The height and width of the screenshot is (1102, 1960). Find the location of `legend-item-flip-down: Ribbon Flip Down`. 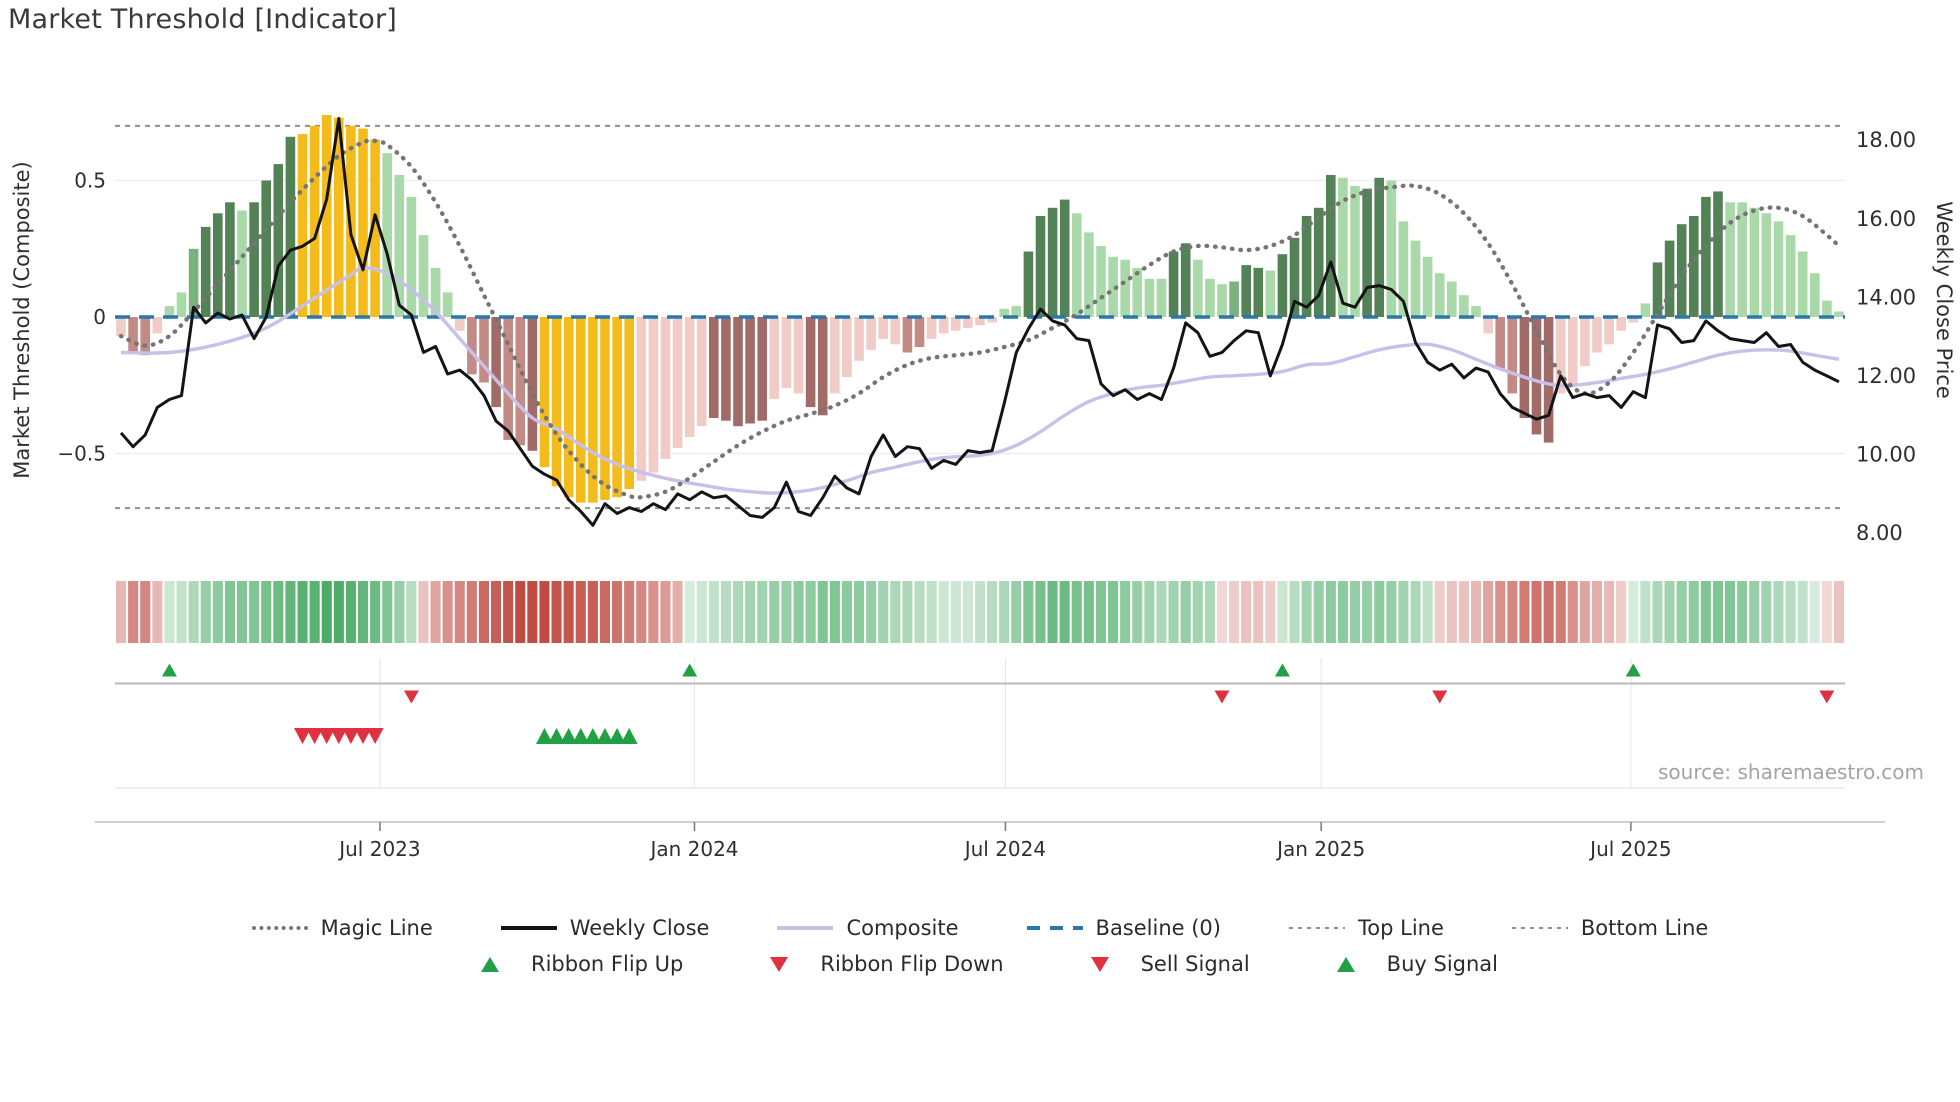

legend-item-flip-down: Ribbon Flip Down is located at coordinates (877, 964).